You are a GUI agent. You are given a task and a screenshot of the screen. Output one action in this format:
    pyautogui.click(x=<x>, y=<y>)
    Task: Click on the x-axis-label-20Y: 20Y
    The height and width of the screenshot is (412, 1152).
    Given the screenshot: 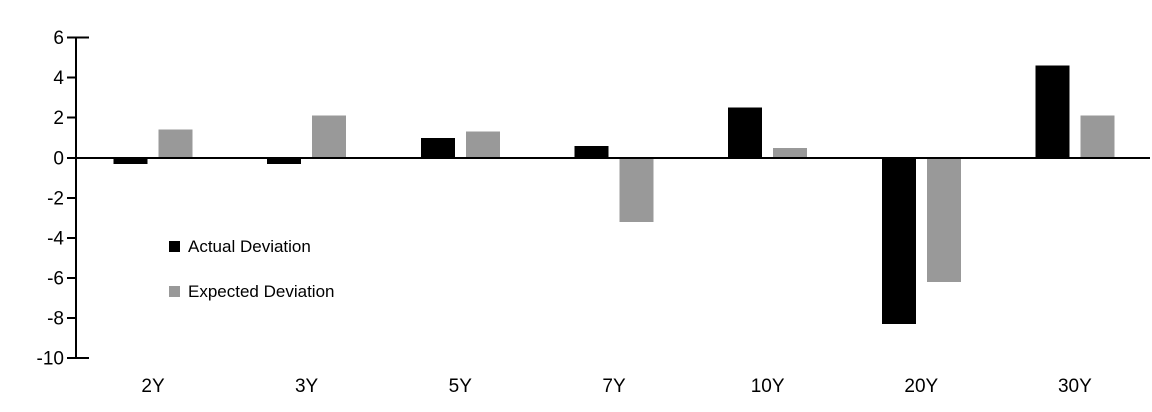 What is the action you would take?
    pyautogui.click(x=921, y=386)
    